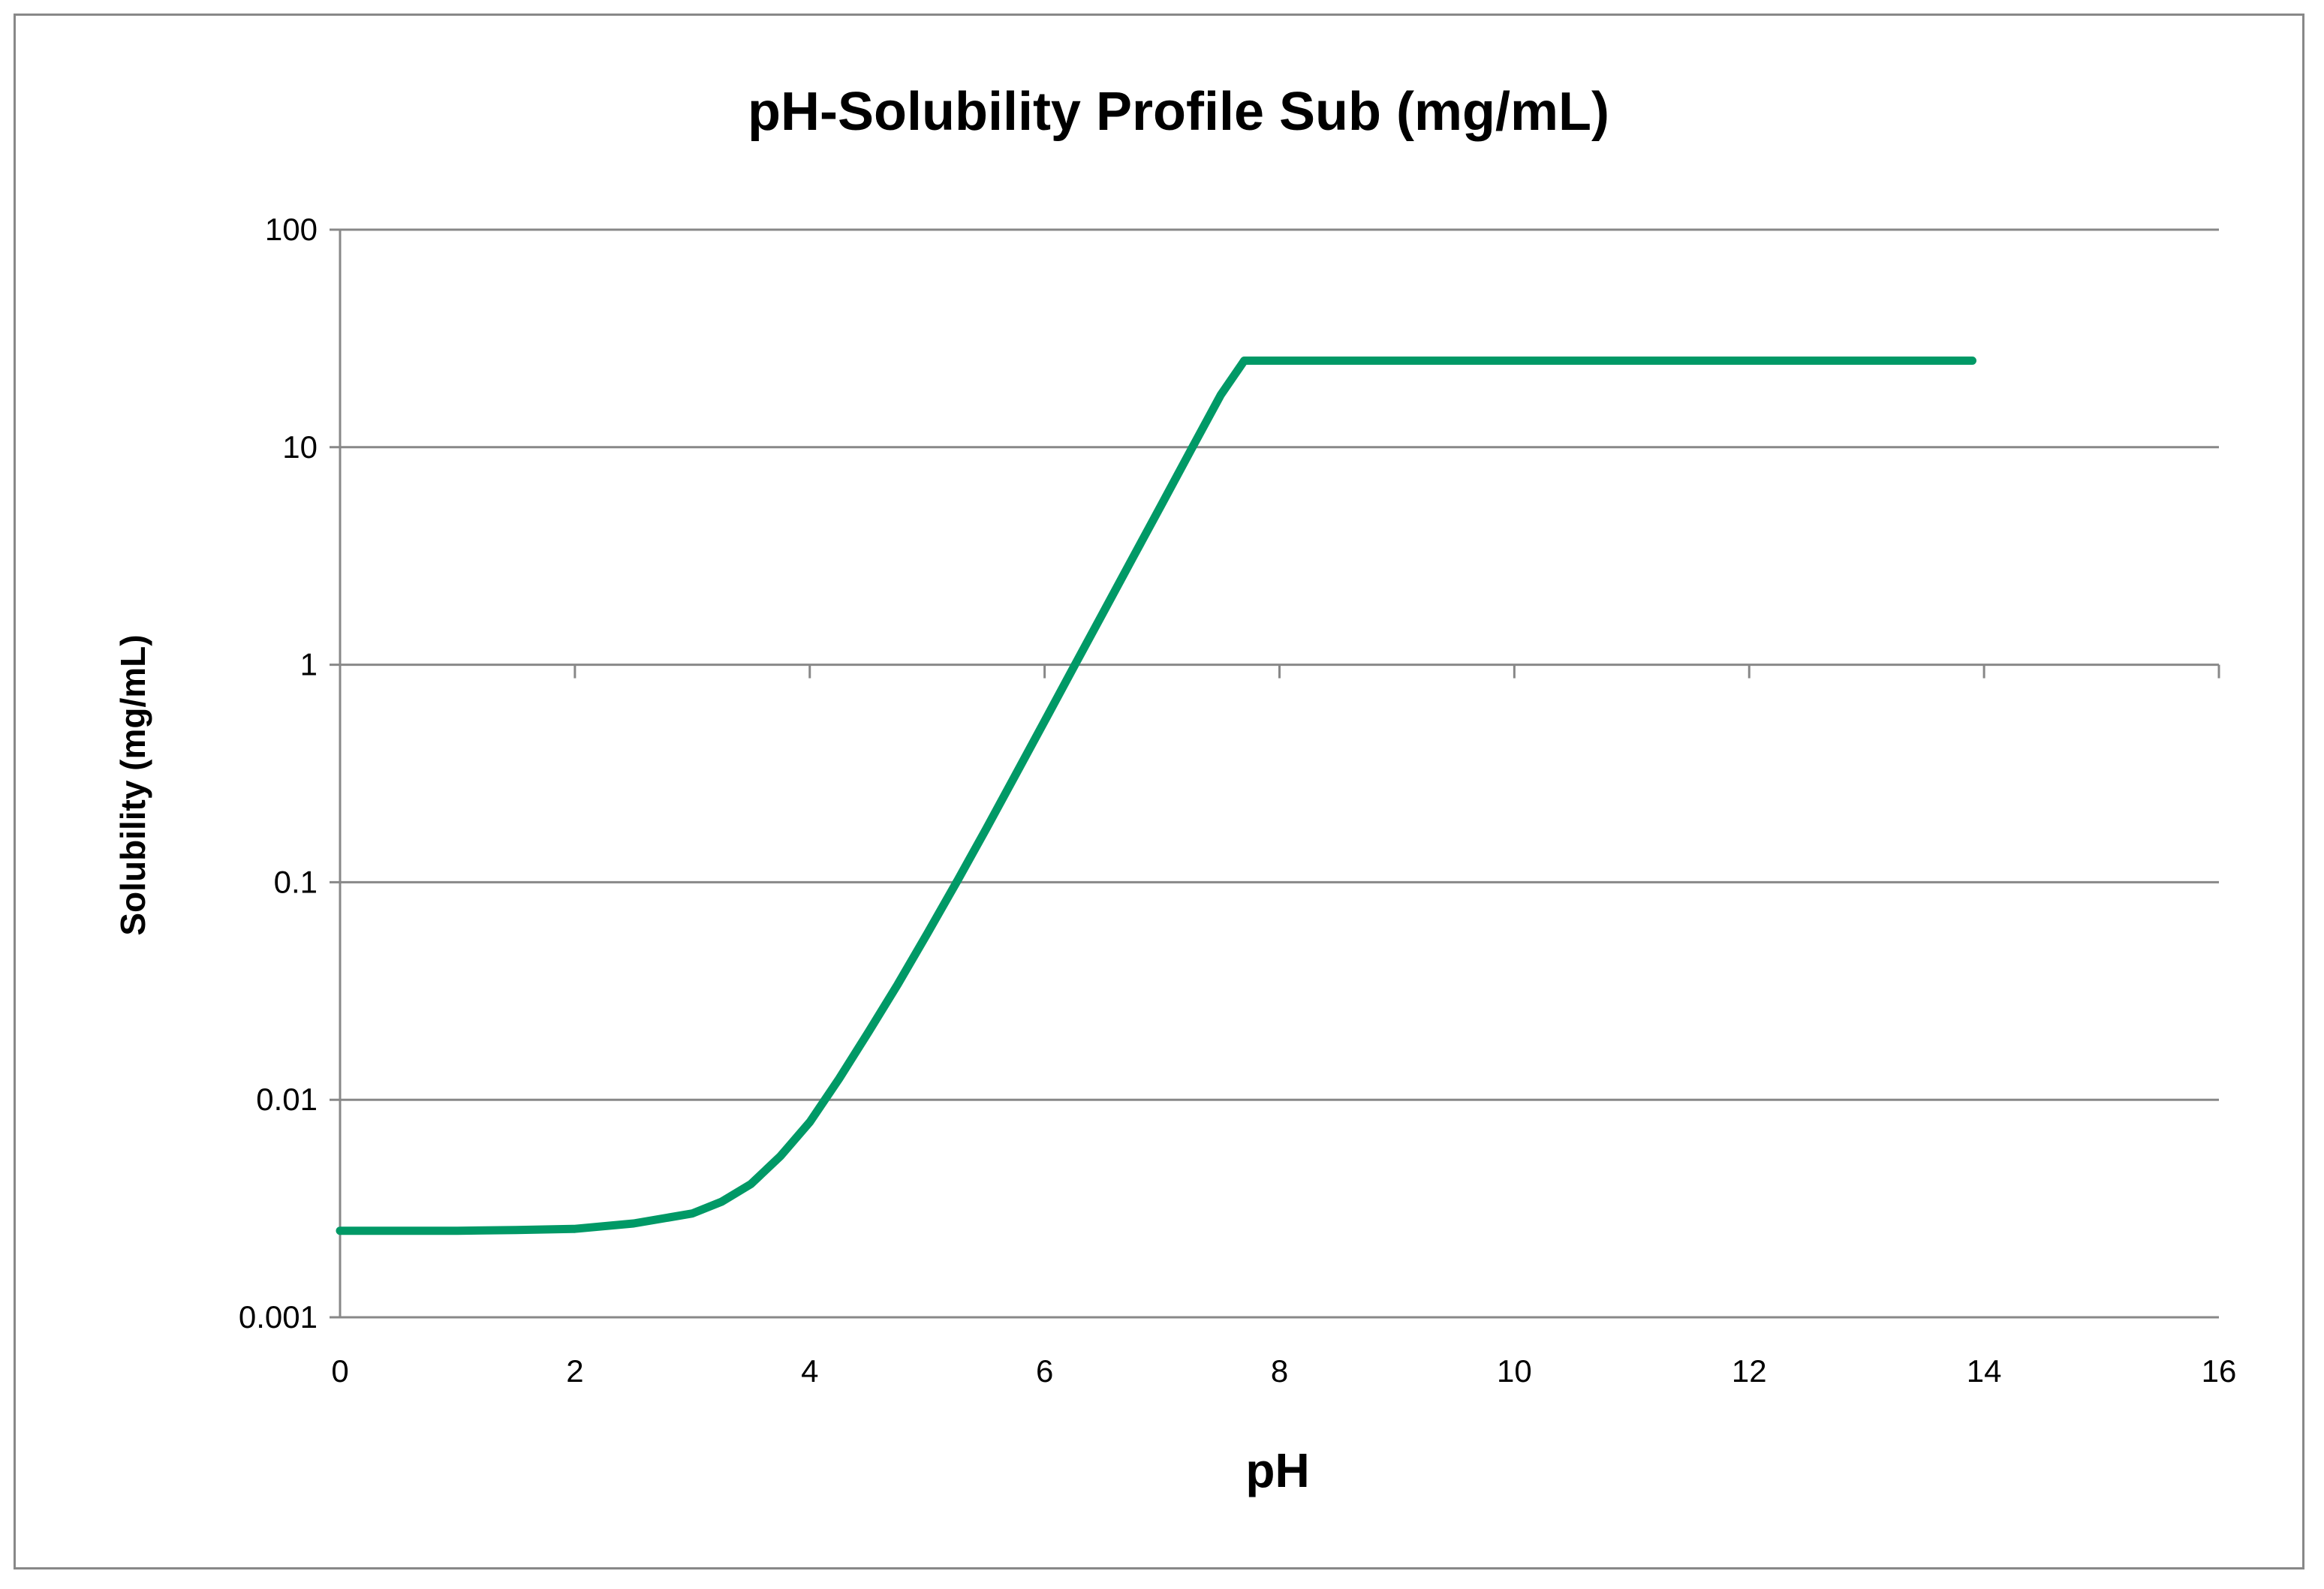 Image resolution: width=2324 pixels, height=1589 pixels. What do you see at coordinates (132, 784) in the screenshot?
I see `y-axis-title: Solubility (mg/mL)` at bounding box center [132, 784].